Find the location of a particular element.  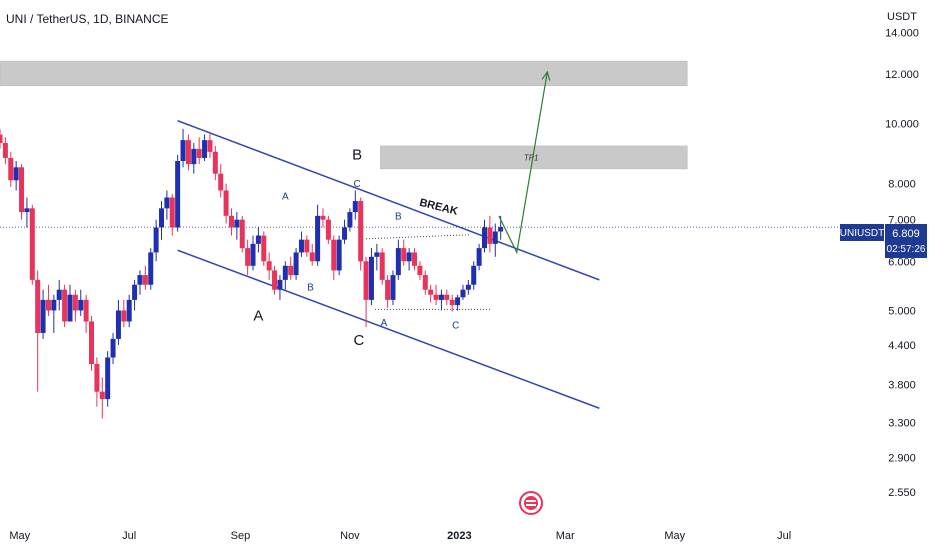

wave-label-break: BREAK is located at coordinates (438, 207).